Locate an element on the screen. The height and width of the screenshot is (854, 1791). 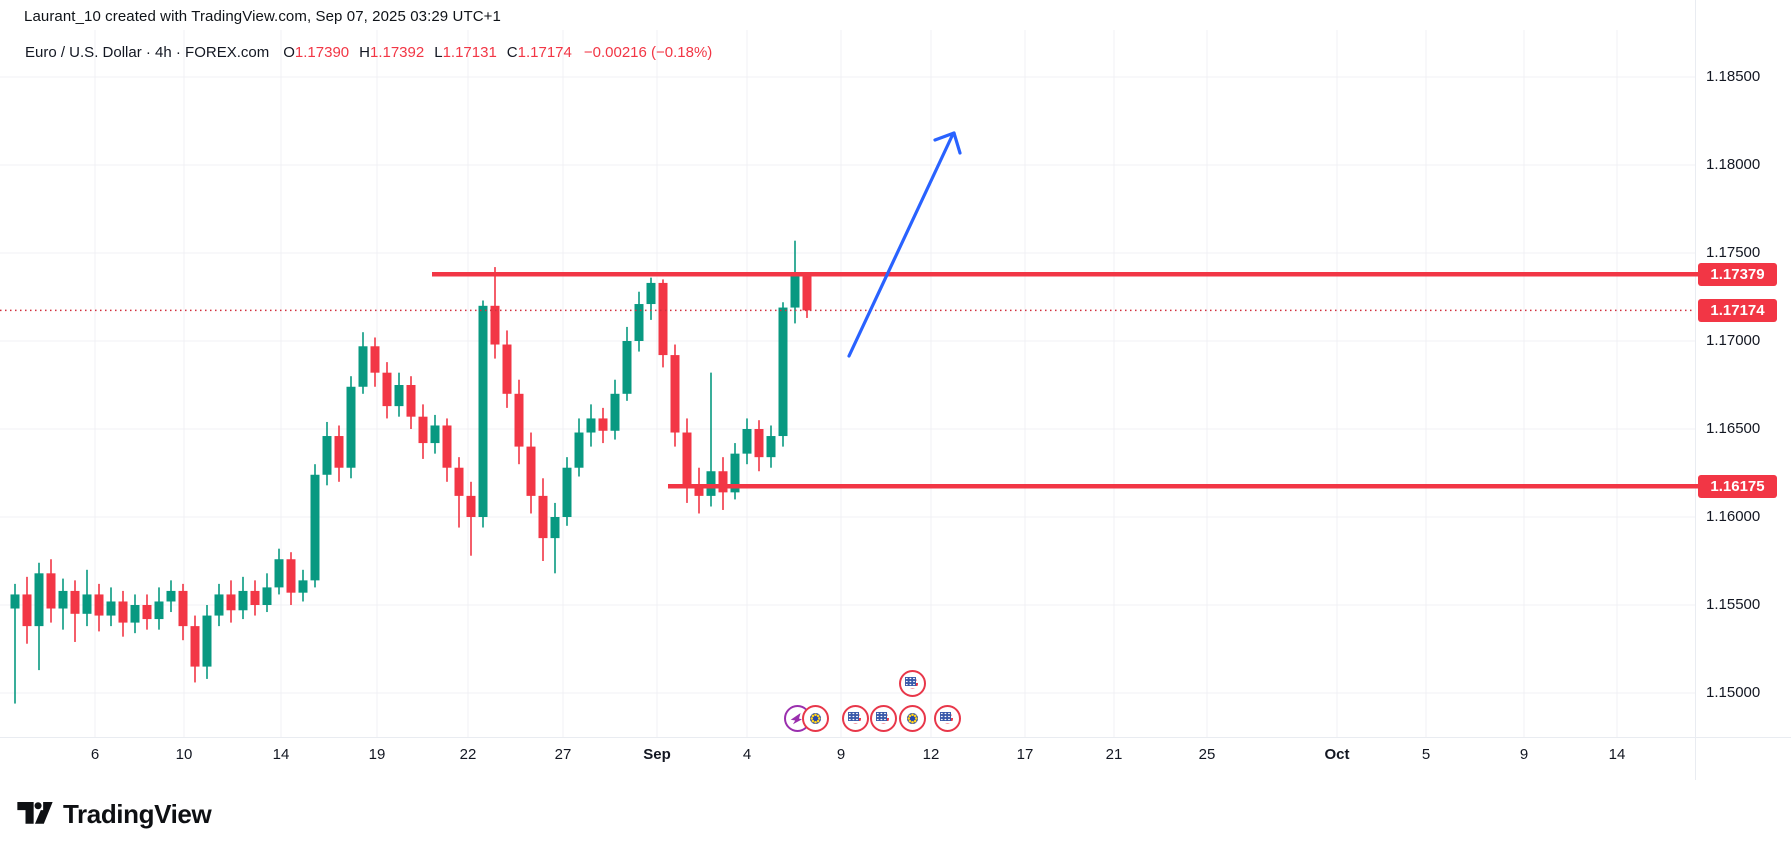
resistance-price-badge: 1.17379 is located at coordinates (1737, 274).